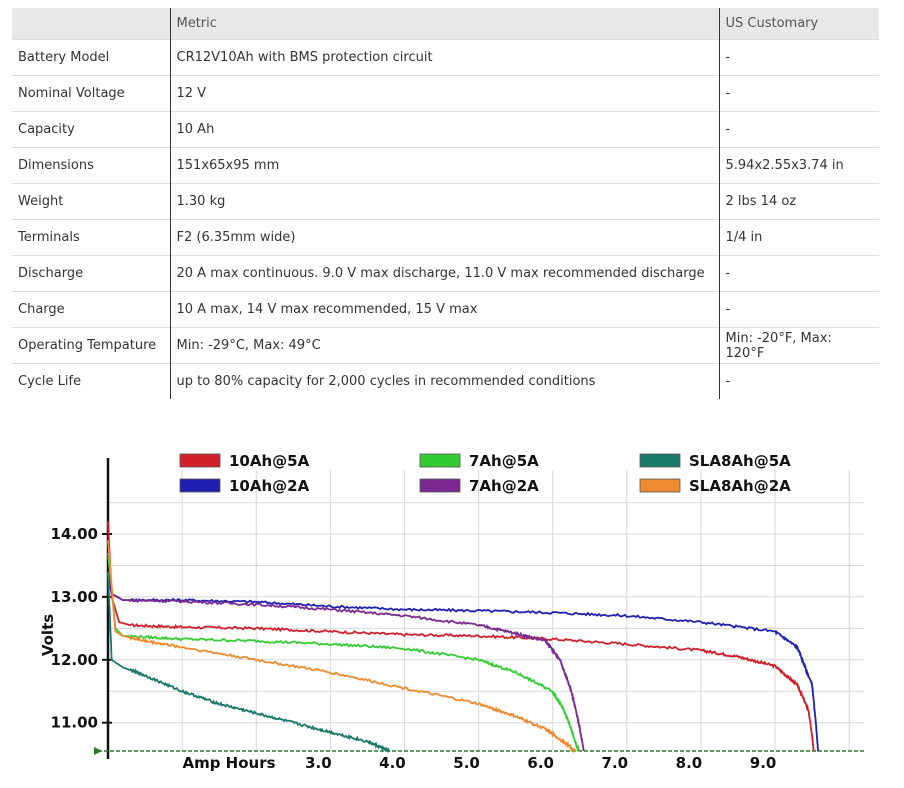 The height and width of the screenshot is (788, 904). What do you see at coordinates (91, 129) in the screenshot?
I see `row-label-cell: Capacity` at bounding box center [91, 129].